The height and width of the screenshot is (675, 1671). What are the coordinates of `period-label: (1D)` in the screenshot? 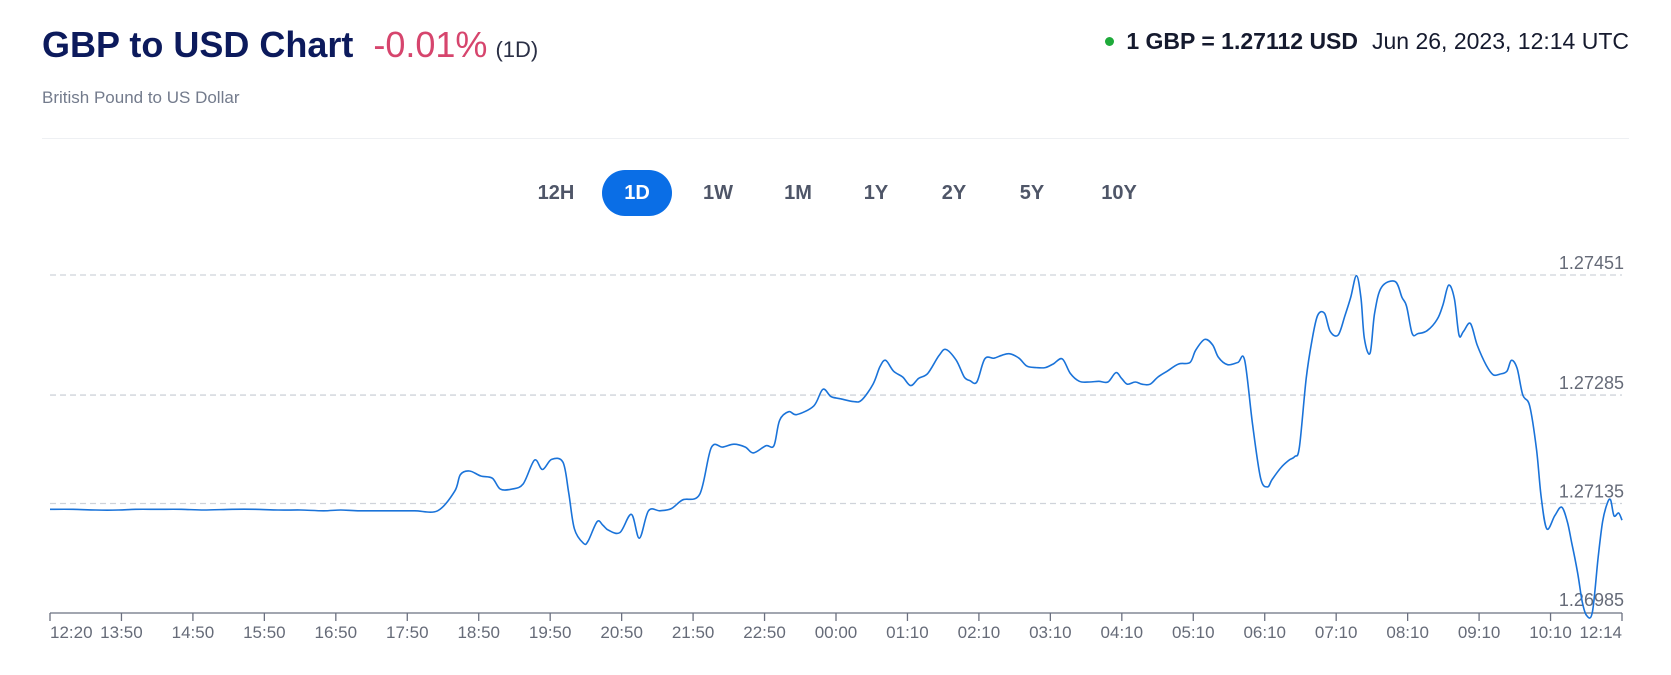 It's located at (517, 49).